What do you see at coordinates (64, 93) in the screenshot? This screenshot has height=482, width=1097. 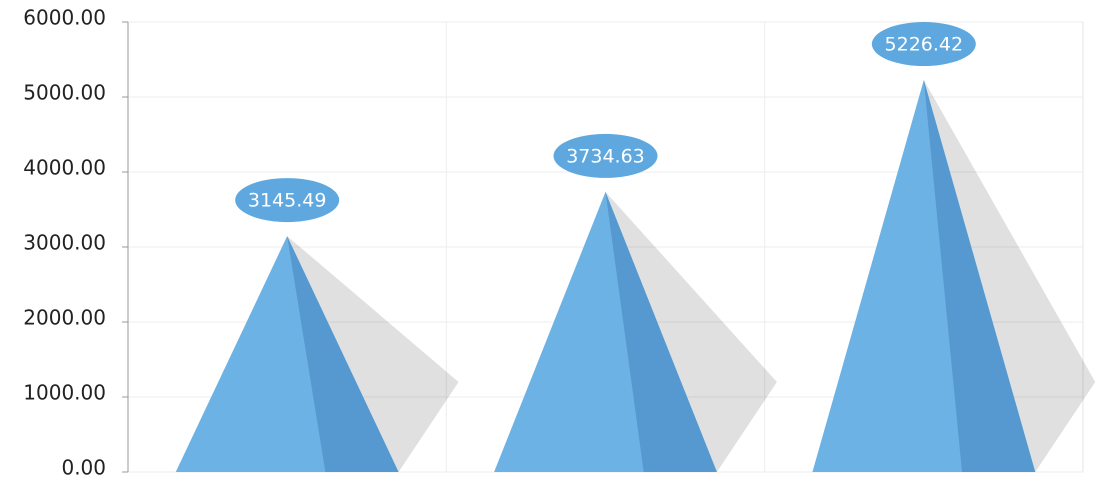 I see `y-tick-label: 5000.00` at bounding box center [64, 93].